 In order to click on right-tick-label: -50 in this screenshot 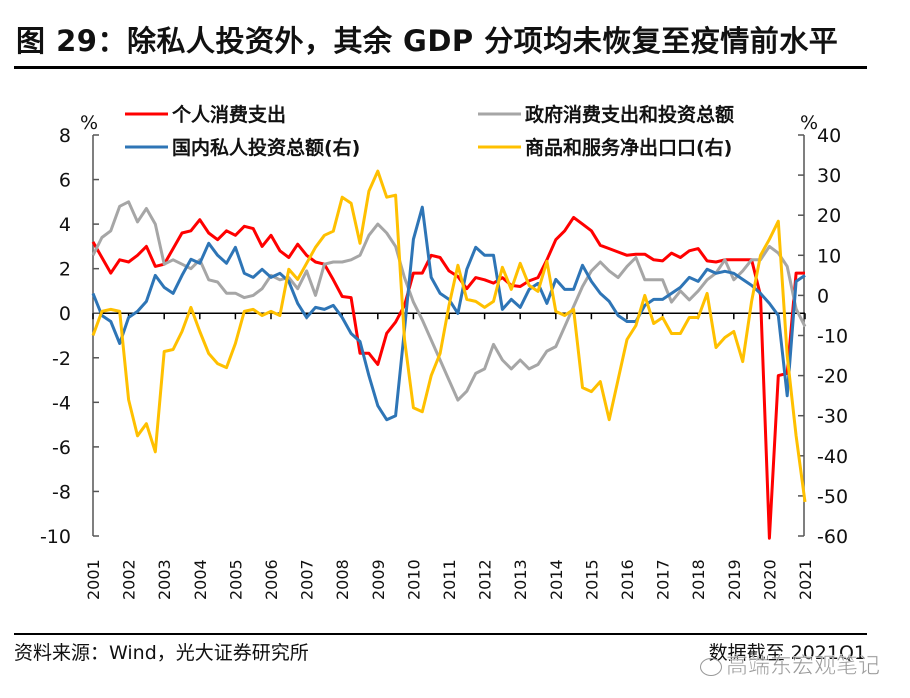, I will do `click(832, 497)`.